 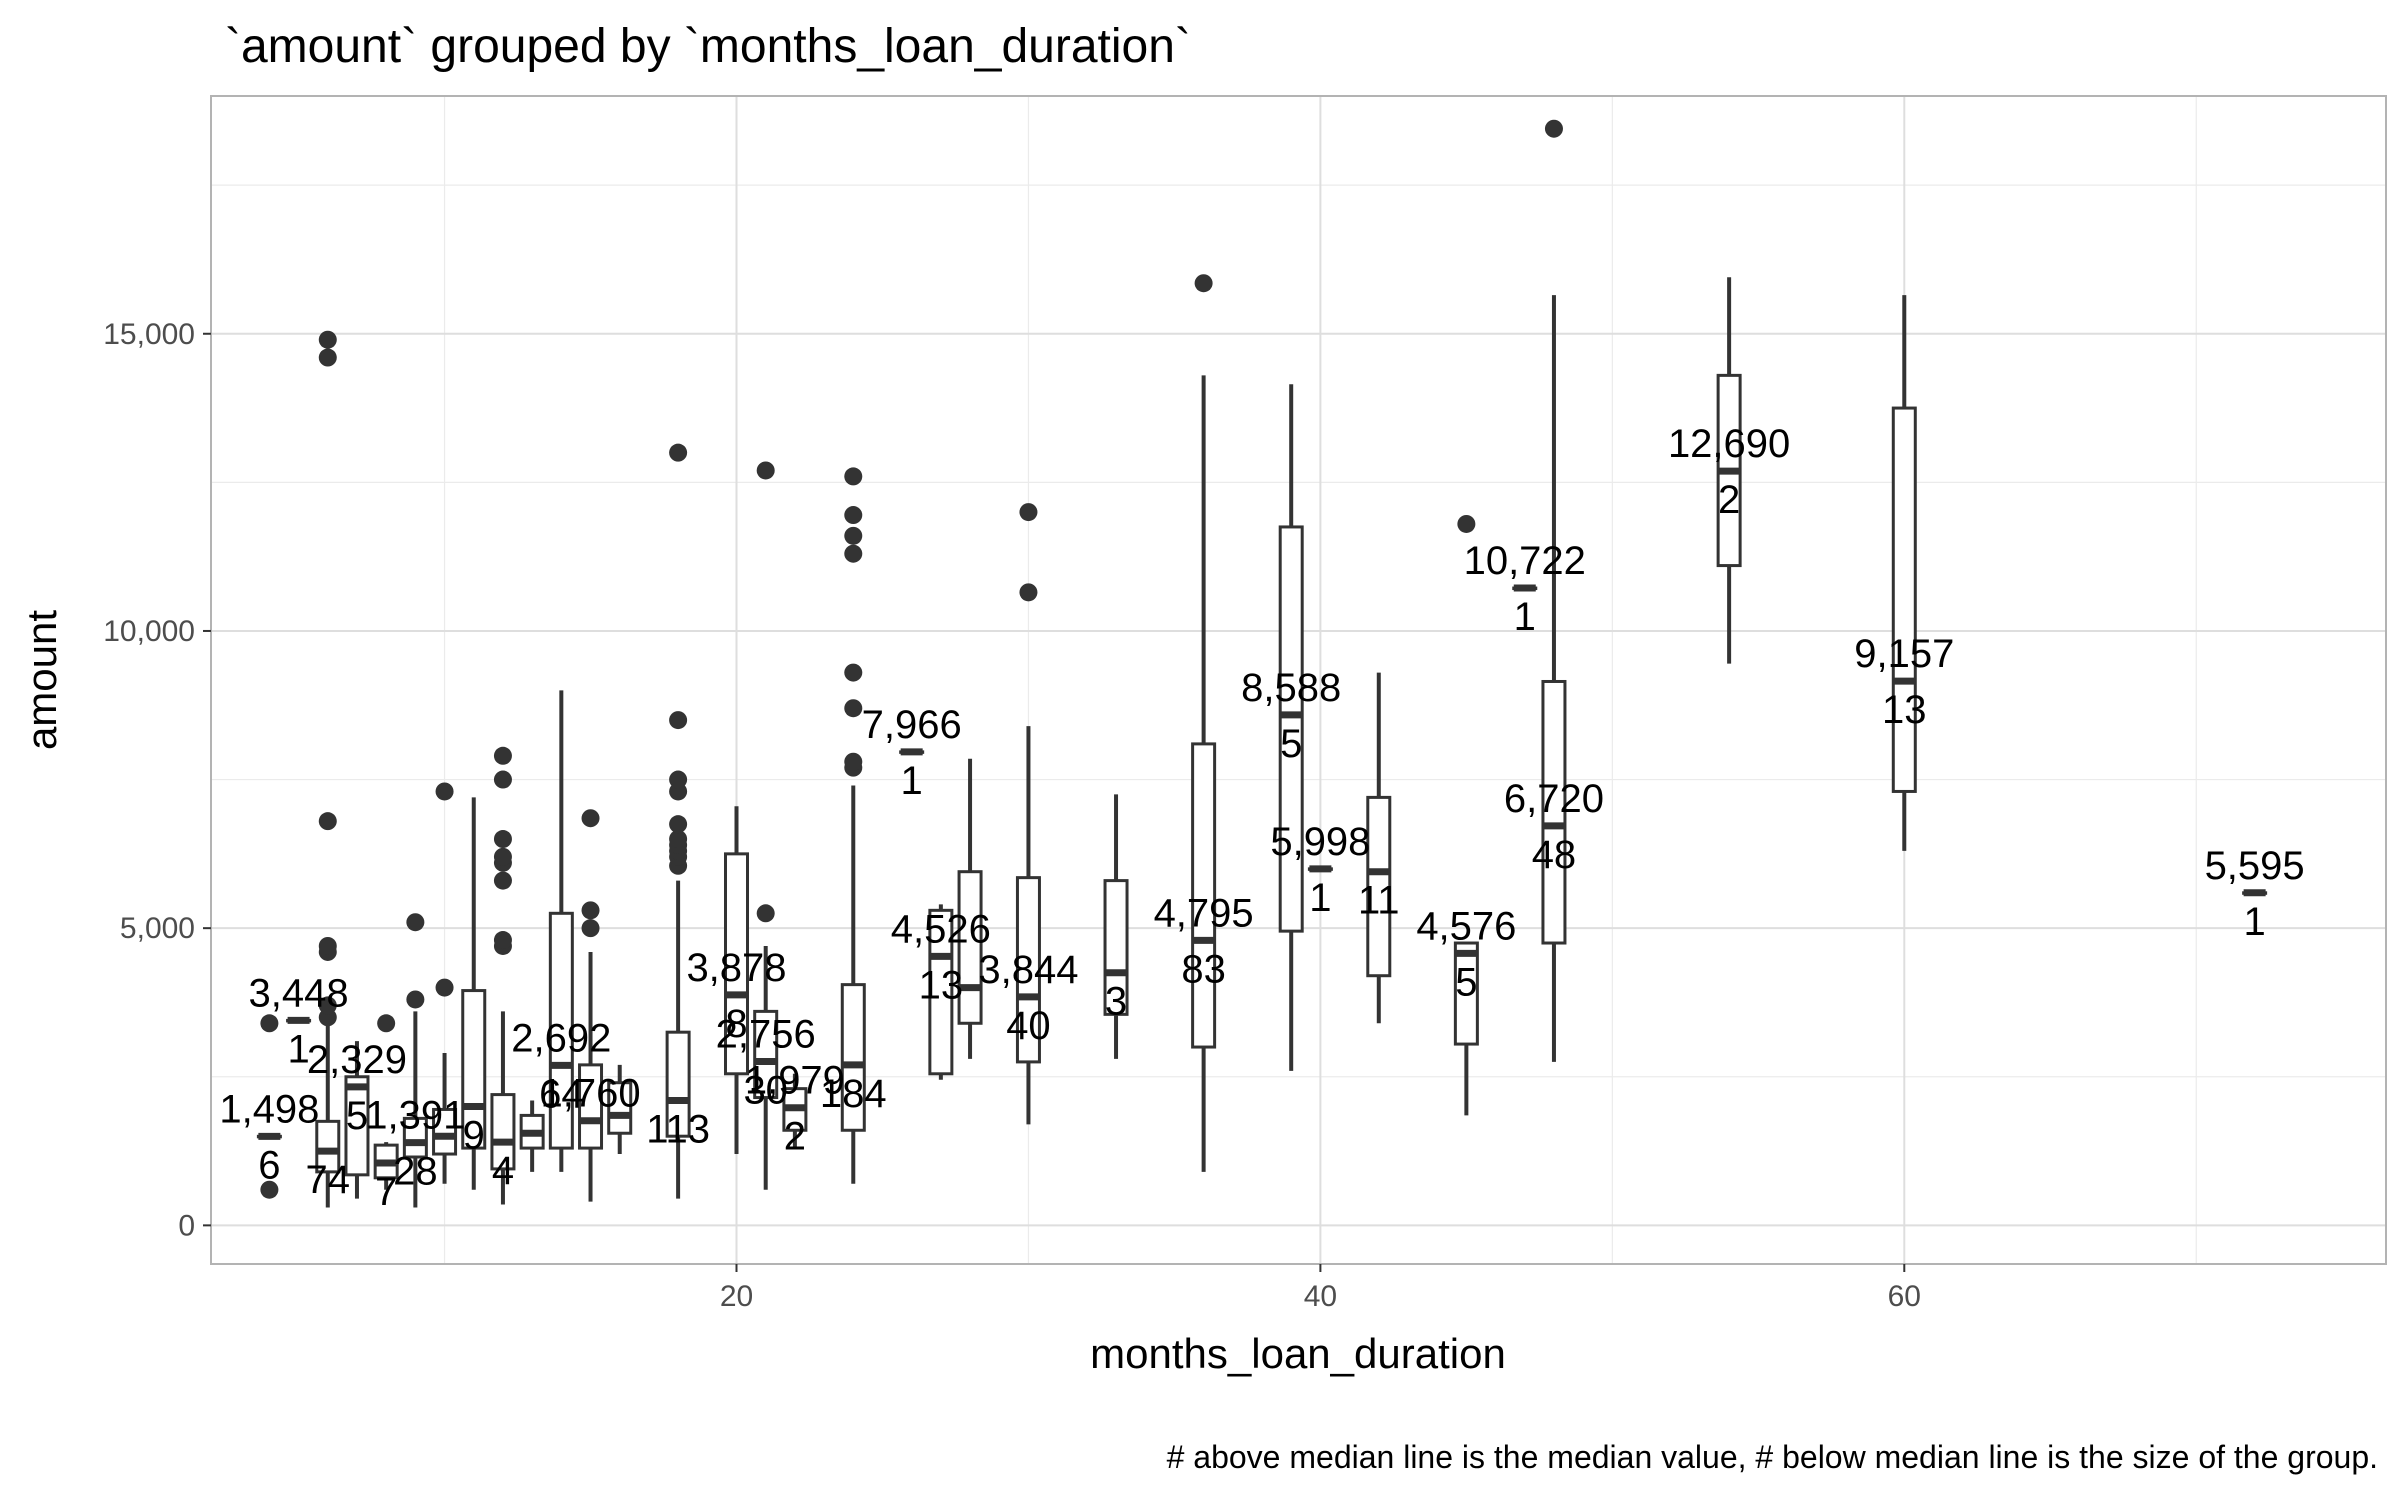 What do you see at coordinates (149, 334) in the screenshot?
I see `y-tick-label: 15,000` at bounding box center [149, 334].